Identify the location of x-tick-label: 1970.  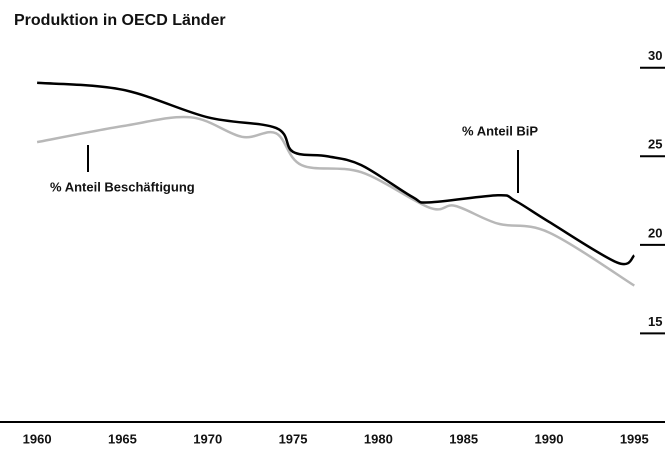
(207, 438).